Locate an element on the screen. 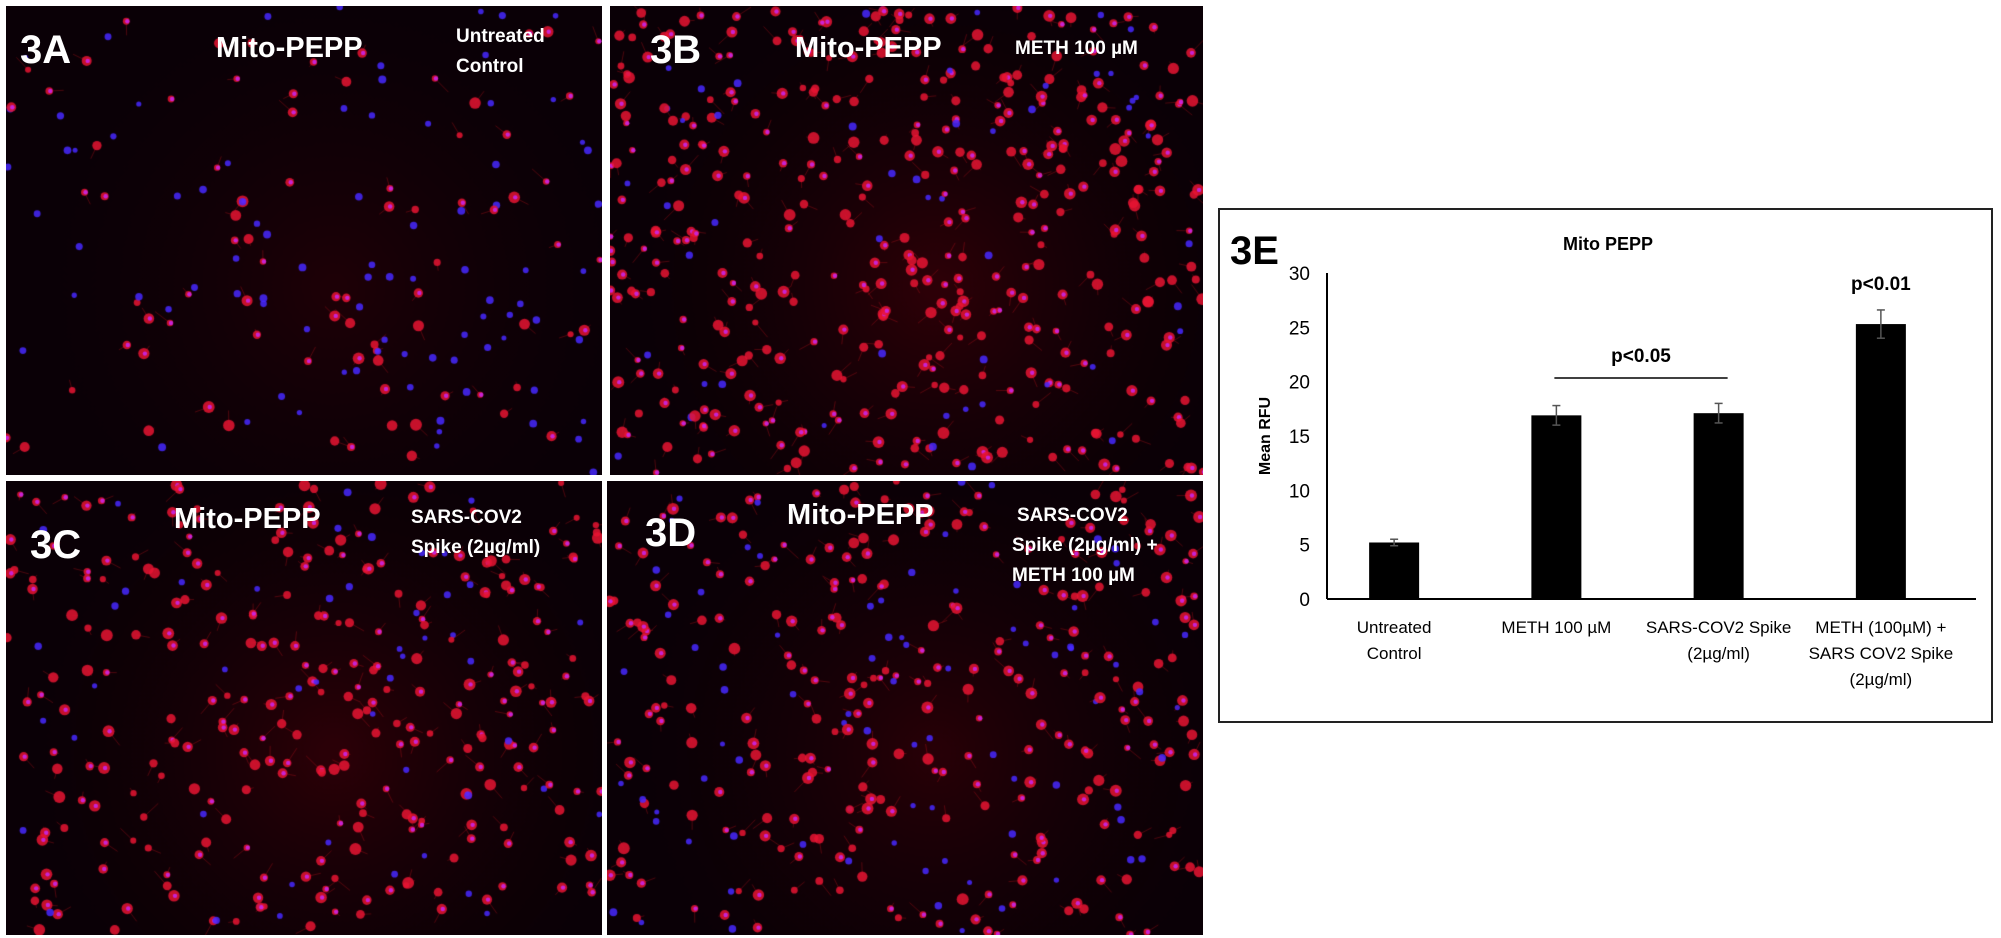 Image resolution: width=2001 pixels, height=938 pixels. condition-line: Untreated is located at coordinates (500, 36).